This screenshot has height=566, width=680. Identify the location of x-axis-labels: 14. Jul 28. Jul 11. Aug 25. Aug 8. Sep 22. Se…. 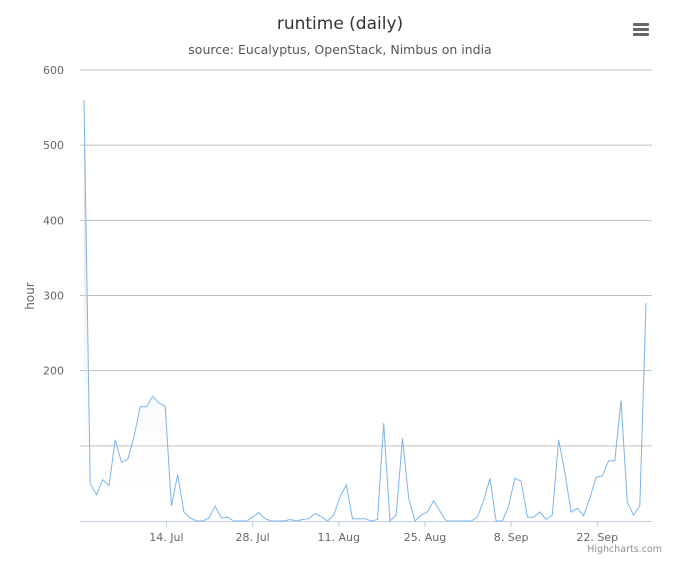
(383, 532).